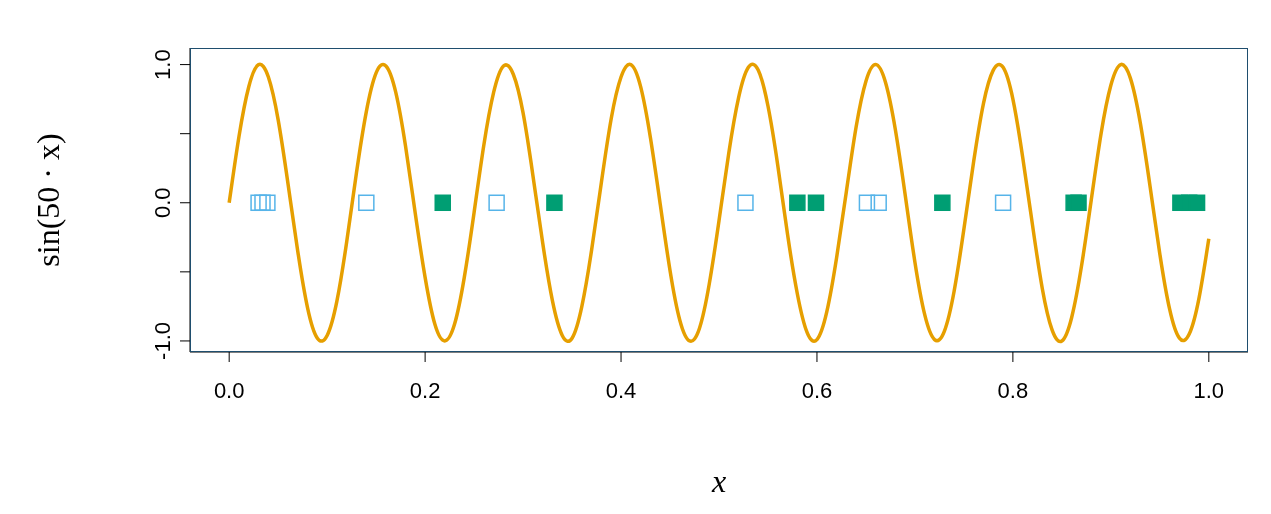 The width and height of the screenshot is (1271, 514). I want to click on y-tick-label: 1.0, so click(162, 64).